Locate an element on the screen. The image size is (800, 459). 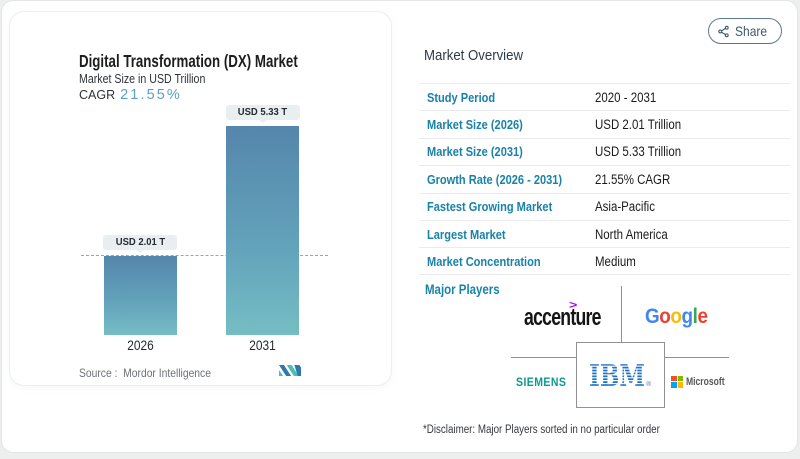
row-label: Market Size (2031) is located at coordinates (474, 152).